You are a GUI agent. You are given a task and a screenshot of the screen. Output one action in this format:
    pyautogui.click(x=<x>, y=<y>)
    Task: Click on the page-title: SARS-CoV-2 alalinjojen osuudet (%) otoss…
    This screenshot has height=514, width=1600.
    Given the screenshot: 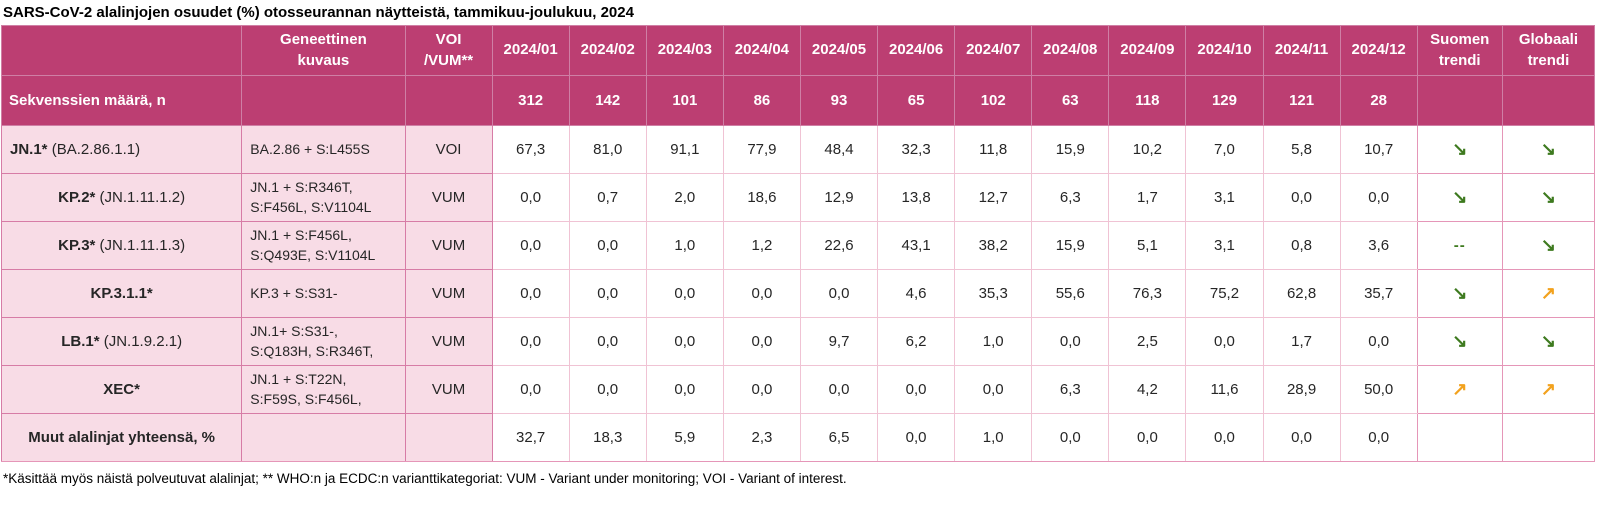 What is the action you would take?
    pyautogui.click(x=318, y=12)
    